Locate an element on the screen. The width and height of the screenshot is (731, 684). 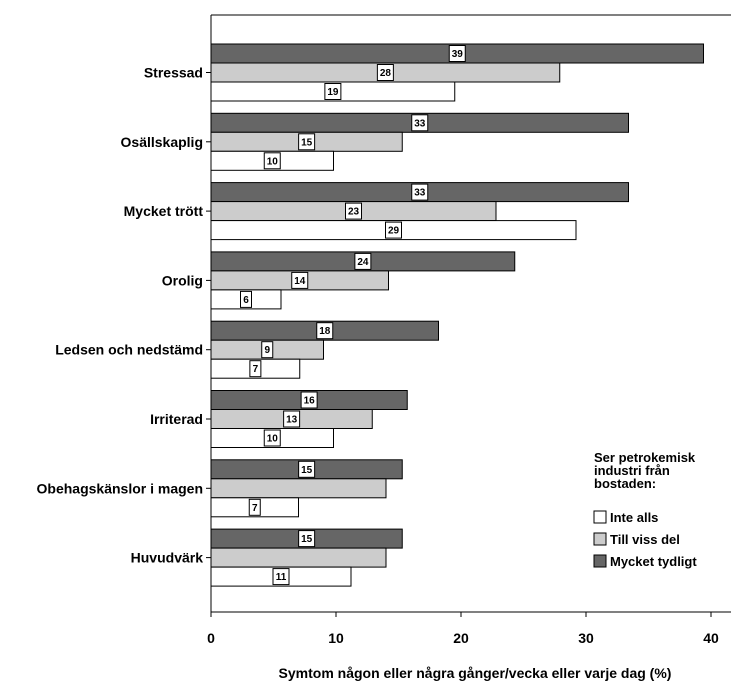
svg-text: 39 is located at coordinates (458, 54).